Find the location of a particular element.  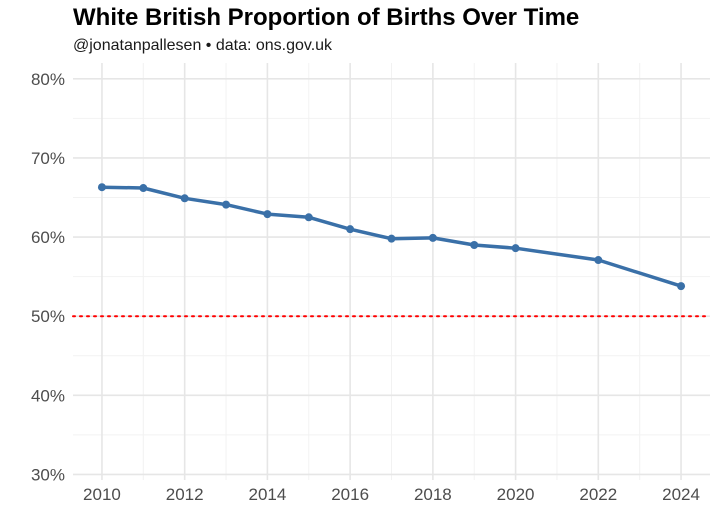

x-tick-label: 2024 is located at coordinates (681, 494).